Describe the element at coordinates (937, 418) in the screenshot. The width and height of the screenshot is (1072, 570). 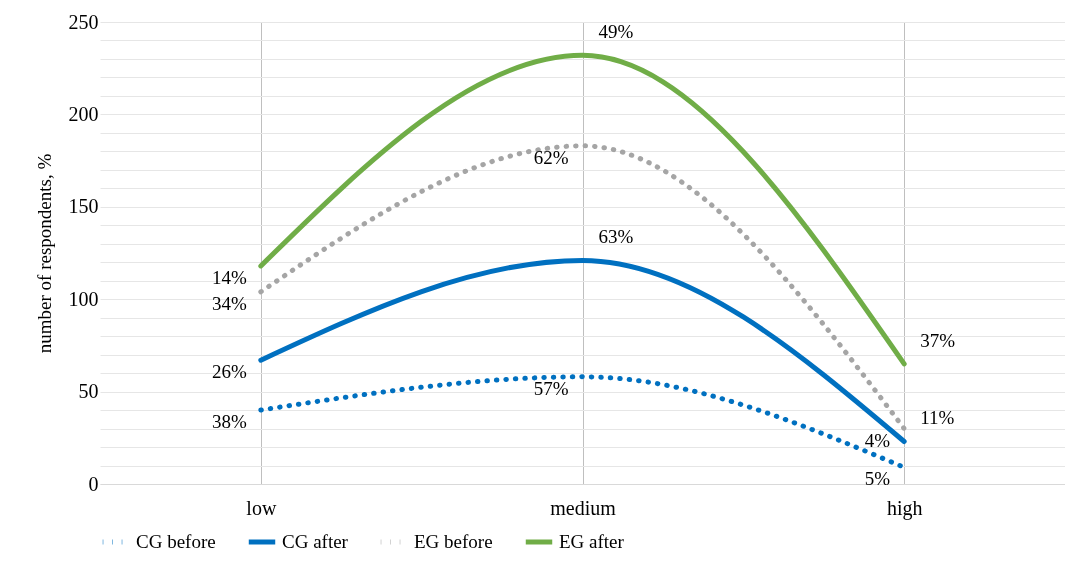
I see `annotation: 11%` at that location.